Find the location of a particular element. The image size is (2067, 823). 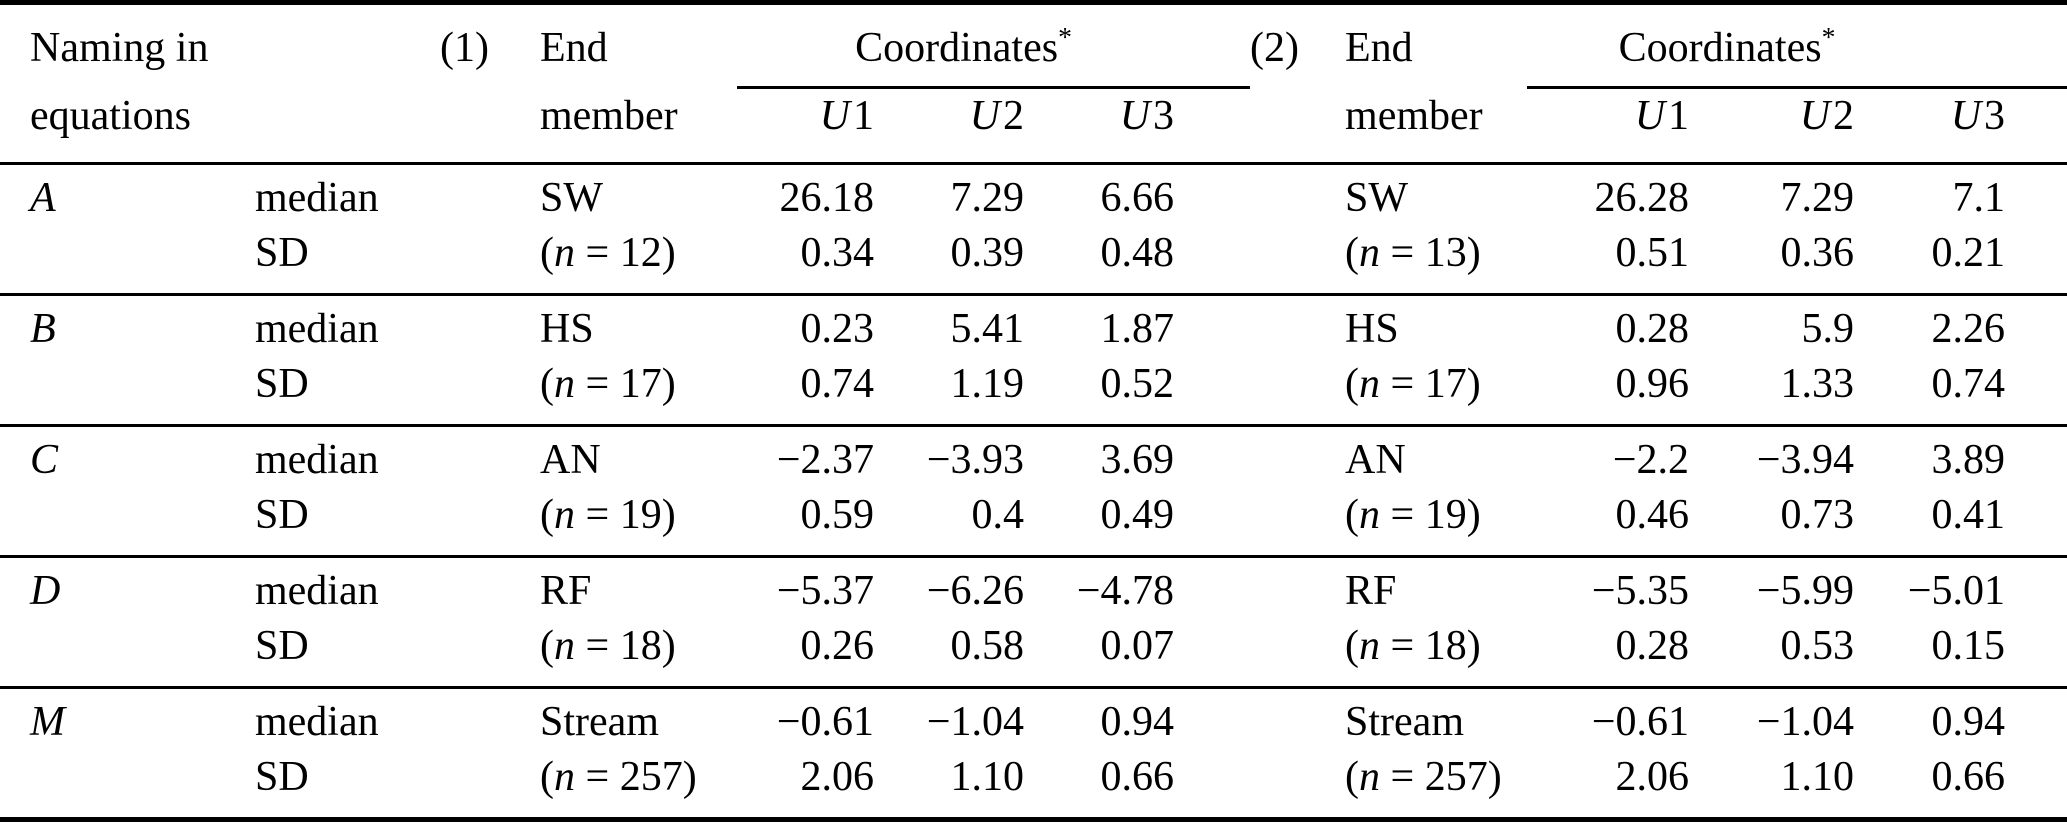

value-set2-median-u1: −2.2 is located at coordinates (1651, 460).